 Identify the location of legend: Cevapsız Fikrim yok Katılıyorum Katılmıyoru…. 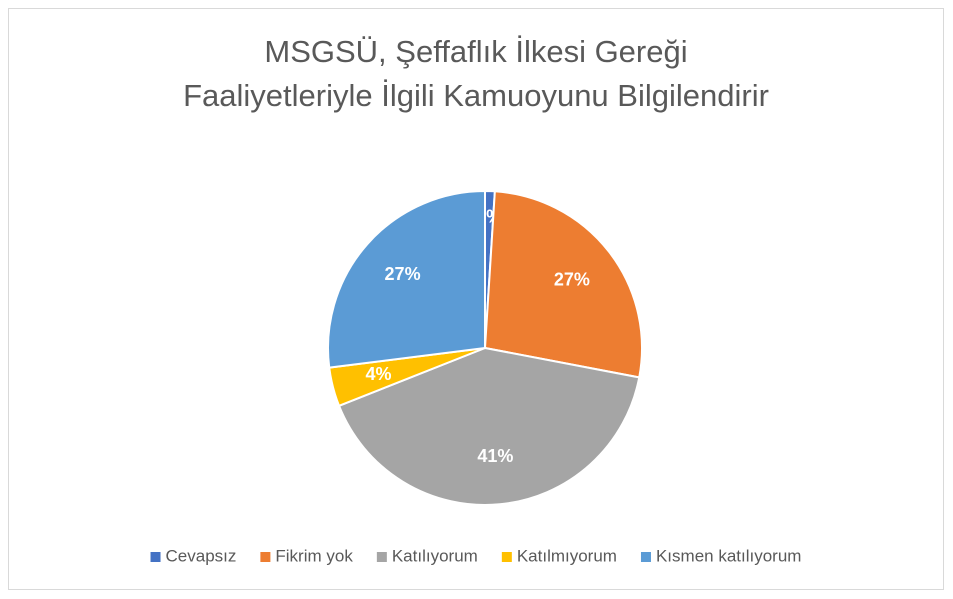
(476, 555).